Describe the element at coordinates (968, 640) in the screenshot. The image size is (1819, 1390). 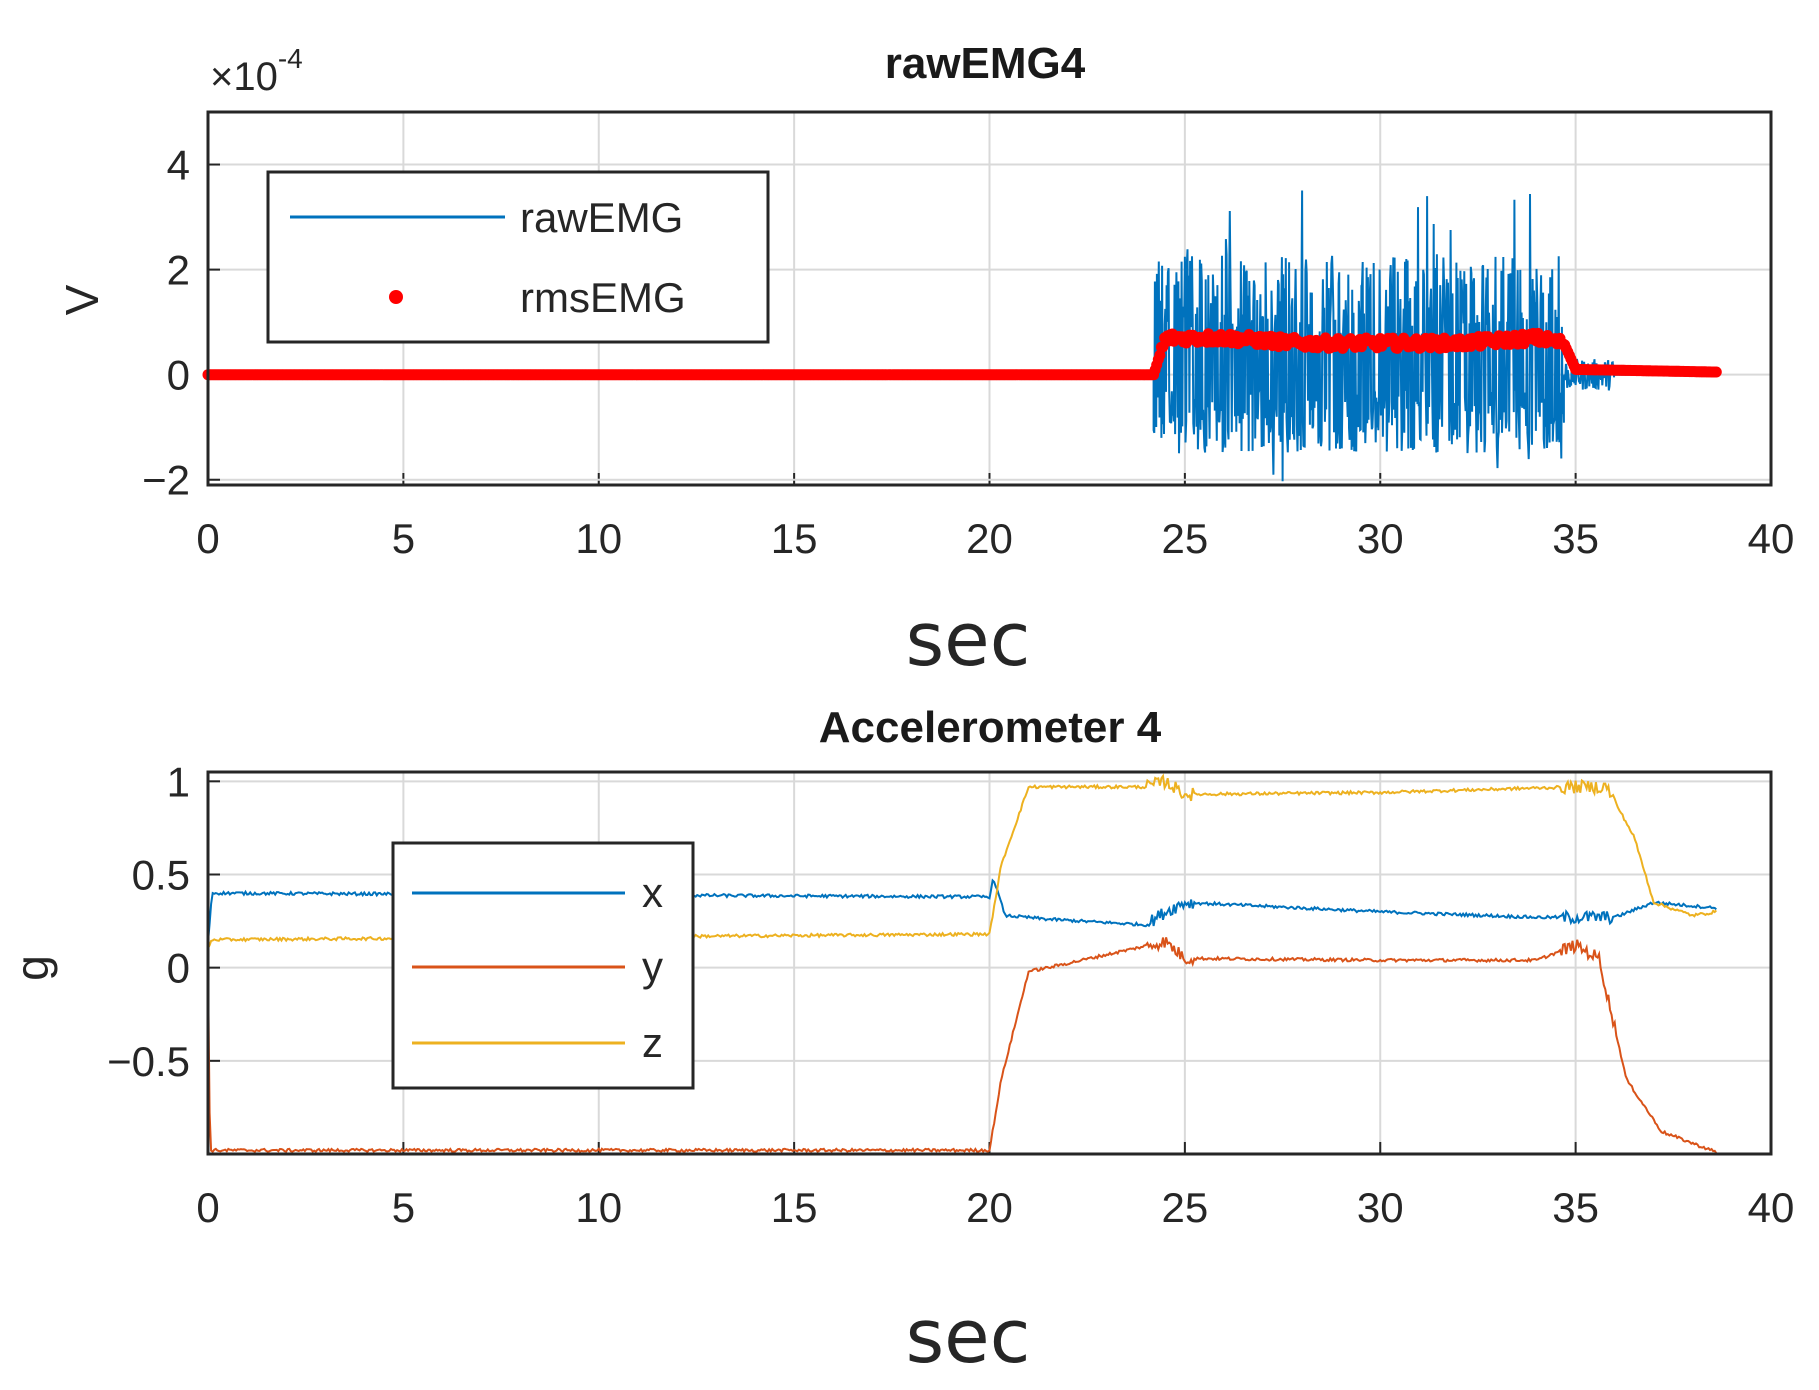
I see `emg-x-axis-label: sec` at that location.